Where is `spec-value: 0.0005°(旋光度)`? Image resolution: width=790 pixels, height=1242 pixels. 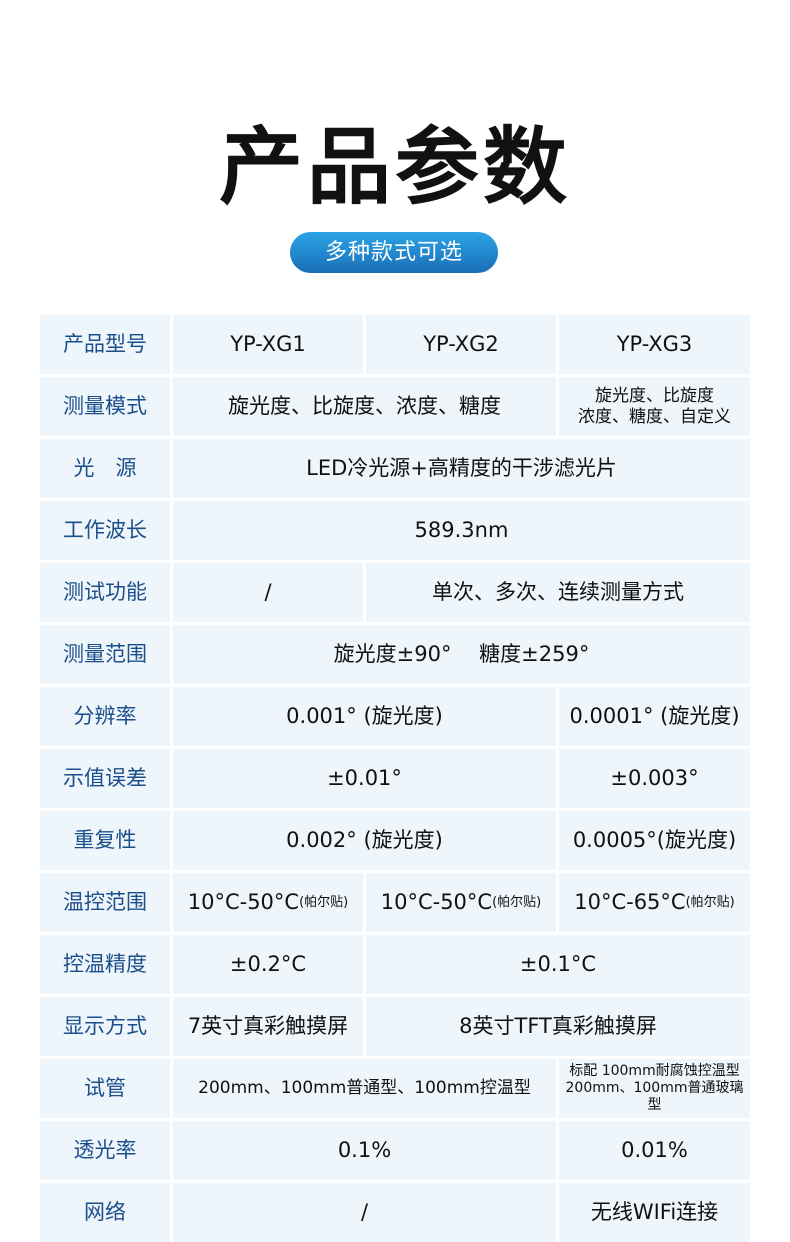
spec-value: 0.0005°(旋光度) is located at coordinates (654, 840).